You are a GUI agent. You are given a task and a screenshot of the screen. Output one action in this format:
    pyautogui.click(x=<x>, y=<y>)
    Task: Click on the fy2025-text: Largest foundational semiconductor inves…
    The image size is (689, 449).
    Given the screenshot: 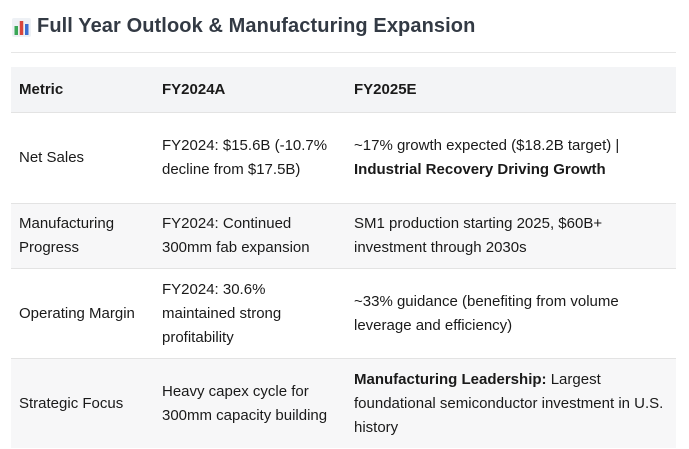 What is the action you would take?
    pyautogui.click(x=509, y=403)
    